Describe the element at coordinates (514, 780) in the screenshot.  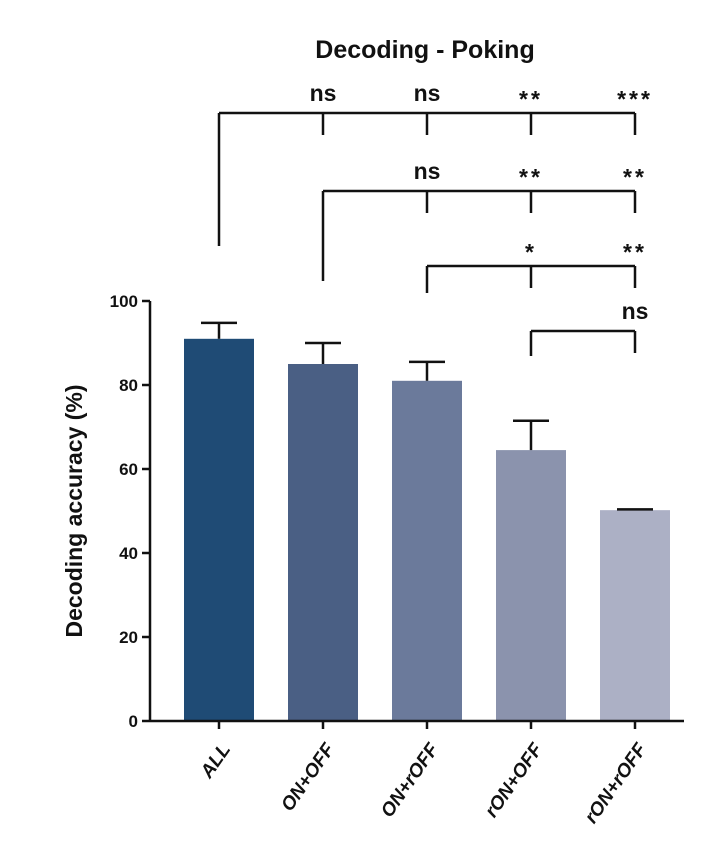
I see `x-tick-label: rON+OFF` at that location.